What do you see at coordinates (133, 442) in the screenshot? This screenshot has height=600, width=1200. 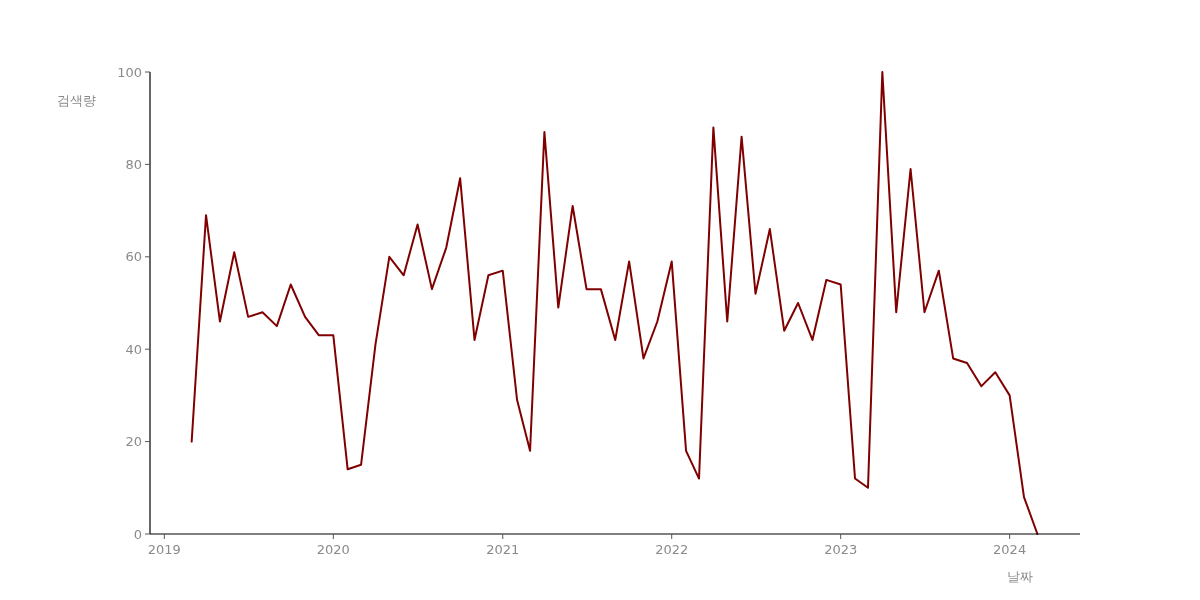 I see `y-tick-label: 20` at bounding box center [133, 442].